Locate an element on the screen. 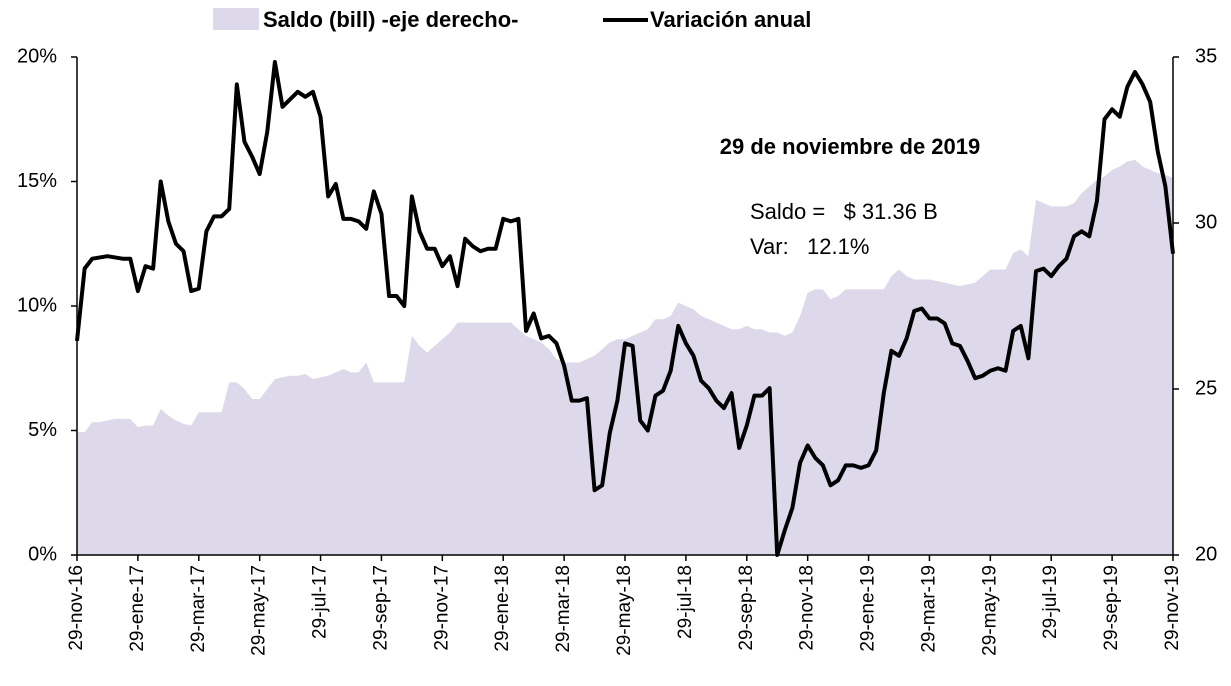 This screenshot has width=1231, height=686. x-tick-label: 29-ene-19 is located at coordinates (868, 608).